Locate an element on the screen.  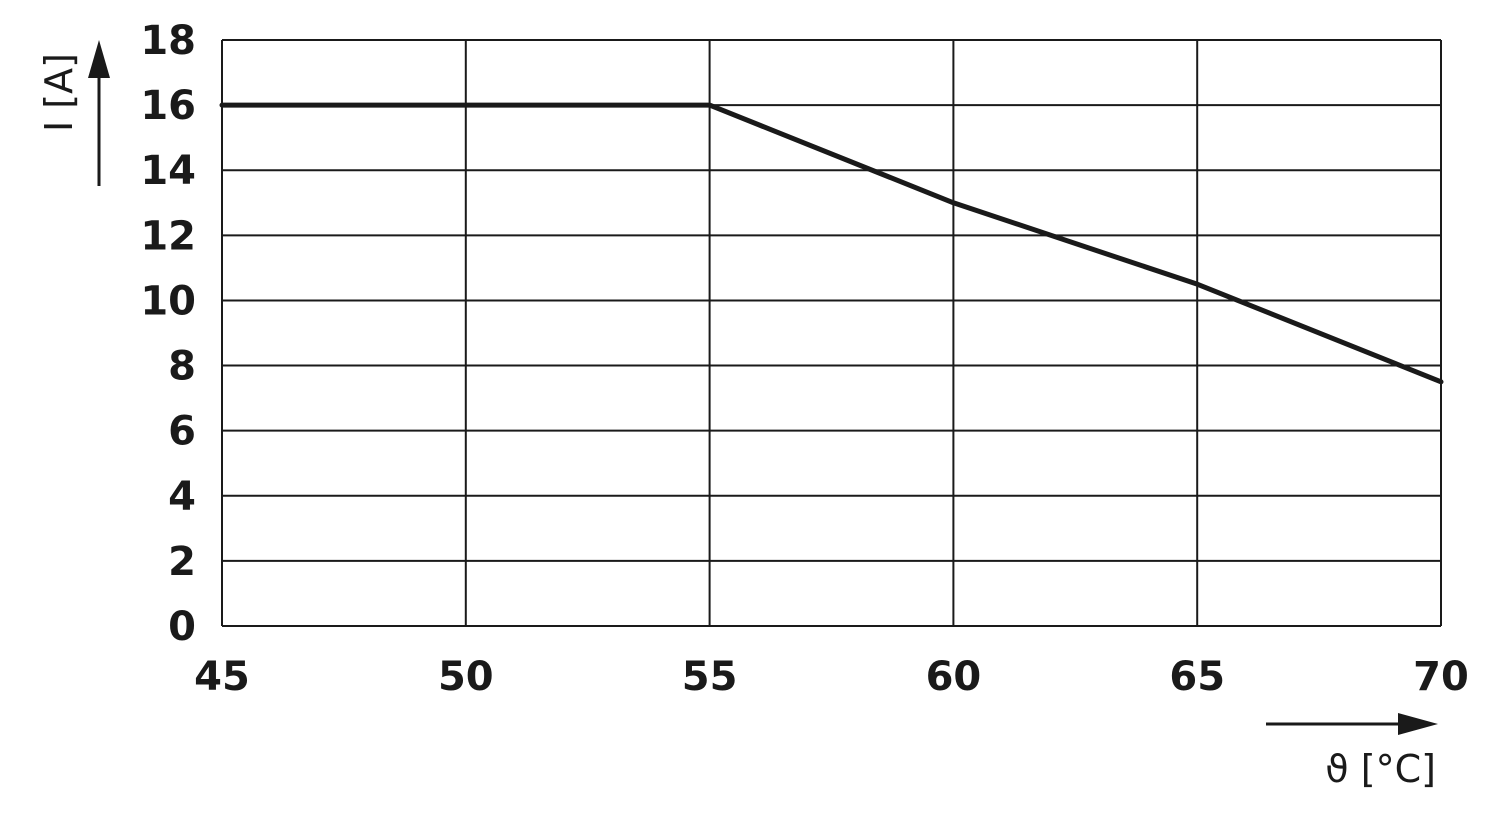
x-tick-label: 55 is located at coordinates (710, 677).